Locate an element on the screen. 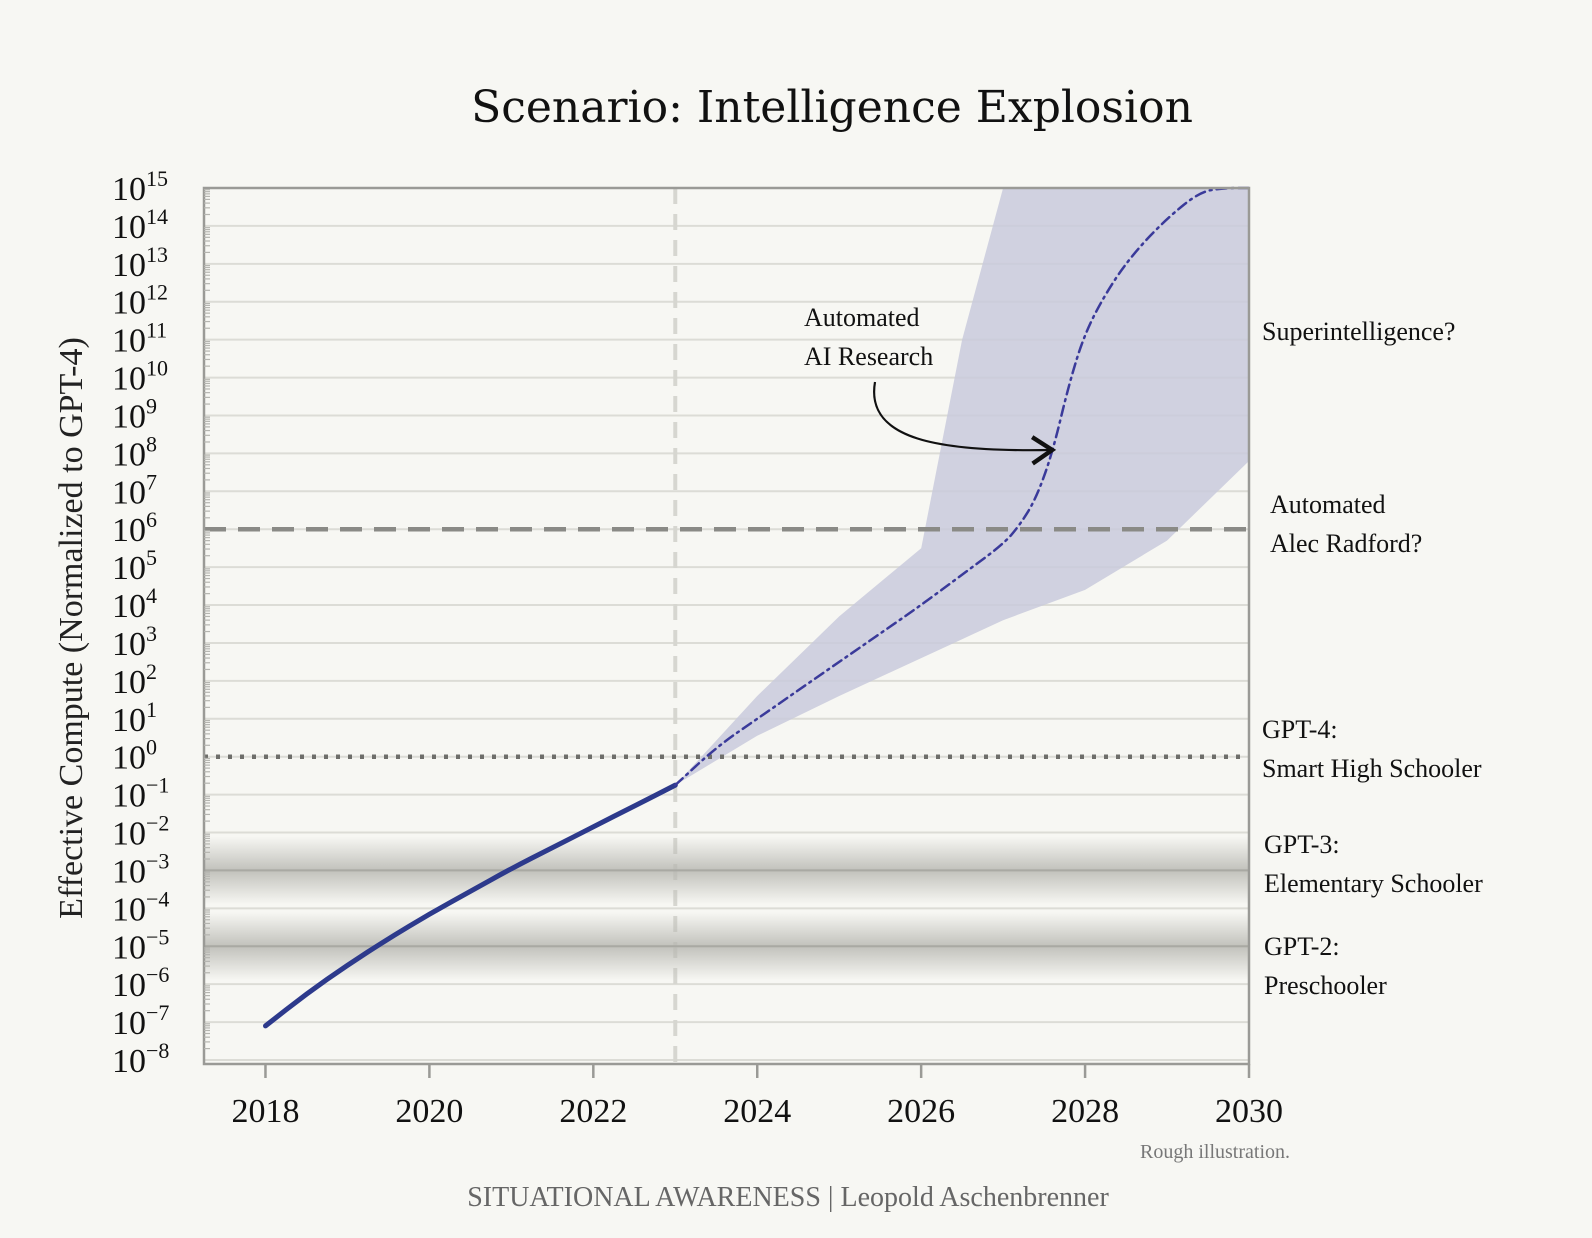 Image resolution: width=1592 pixels, height=1238 pixels. x-tick-label: 2018 is located at coordinates (265, 1111).